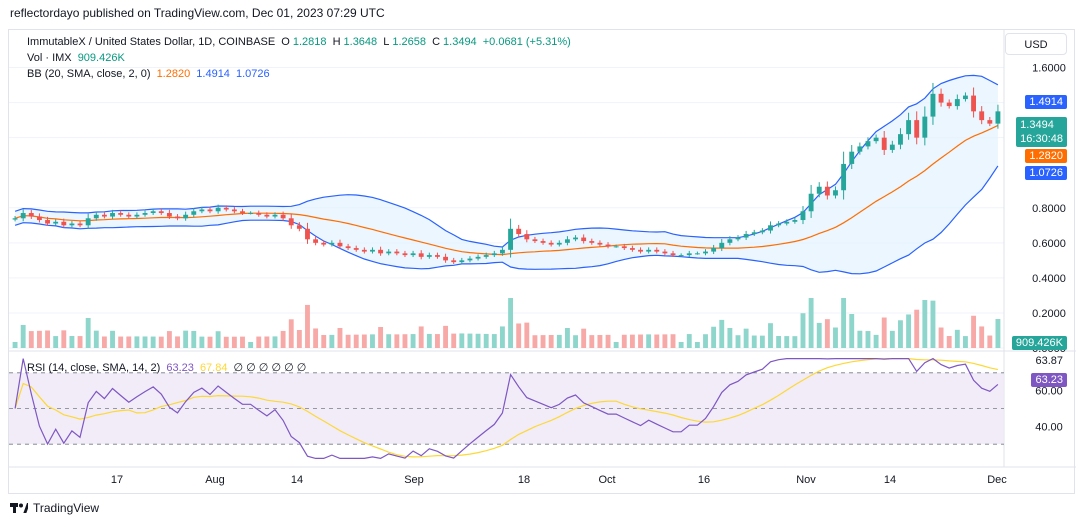 This screenshot has width=1080, height=527. What do you see at coordinates (213, 368) in the screenshot?
I see `rsi-ma-value: 67.84` at bounding box center [213, 368].